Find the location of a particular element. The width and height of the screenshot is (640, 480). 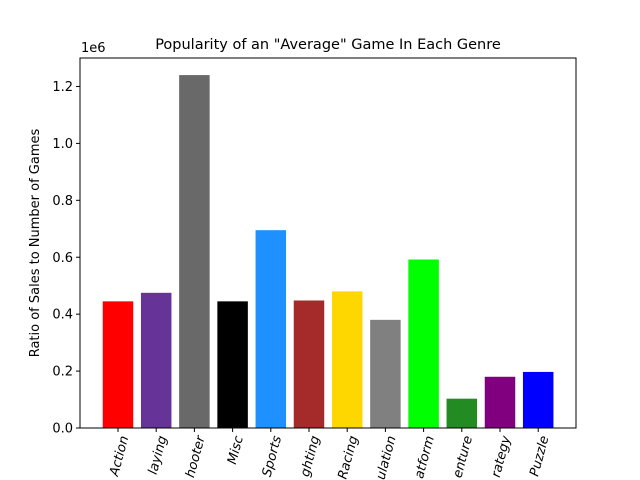

bar-simulation is located at coordinates (385, 373).